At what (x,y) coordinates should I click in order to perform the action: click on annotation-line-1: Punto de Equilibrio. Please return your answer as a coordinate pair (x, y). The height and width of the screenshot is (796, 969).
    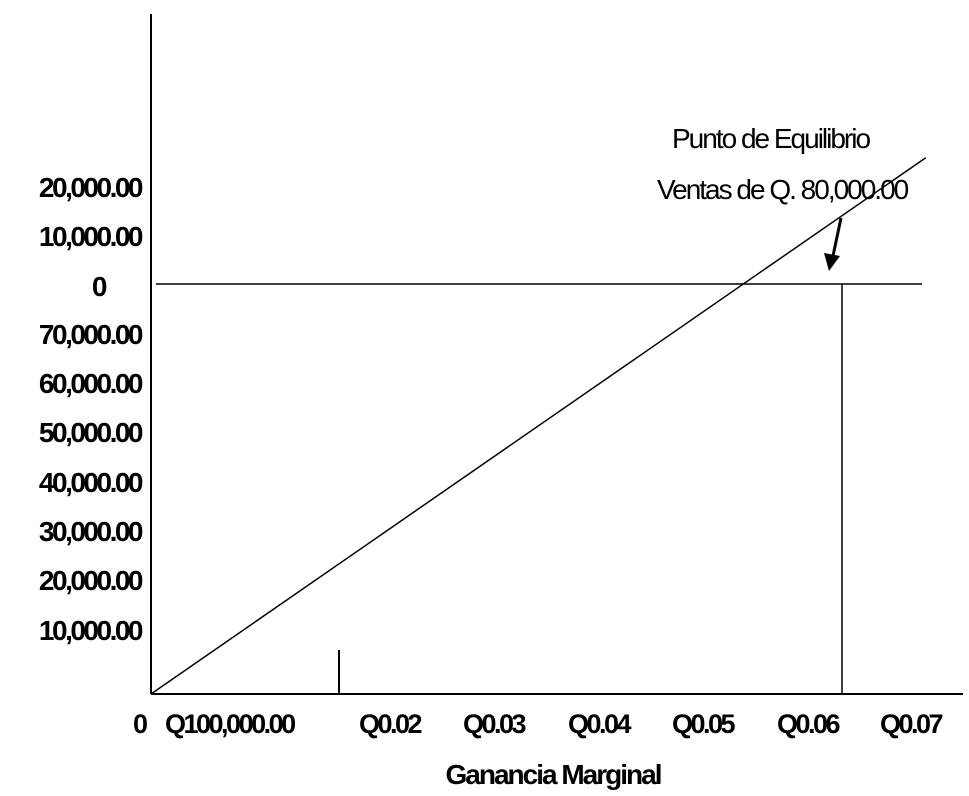
    Looking at the image, I should click on (771, 138).